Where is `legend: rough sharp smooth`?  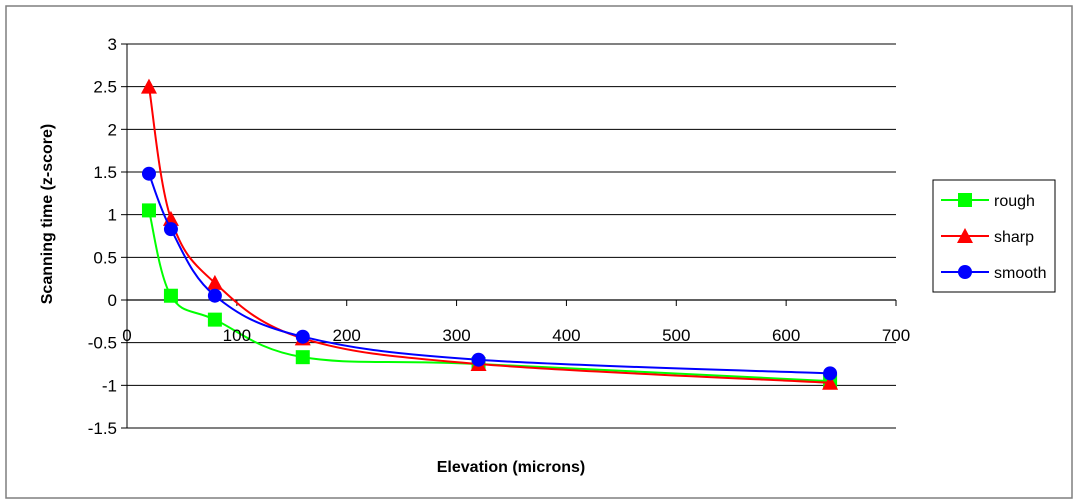
legend: rough sharp smooth is located at coordinates (994, 236).